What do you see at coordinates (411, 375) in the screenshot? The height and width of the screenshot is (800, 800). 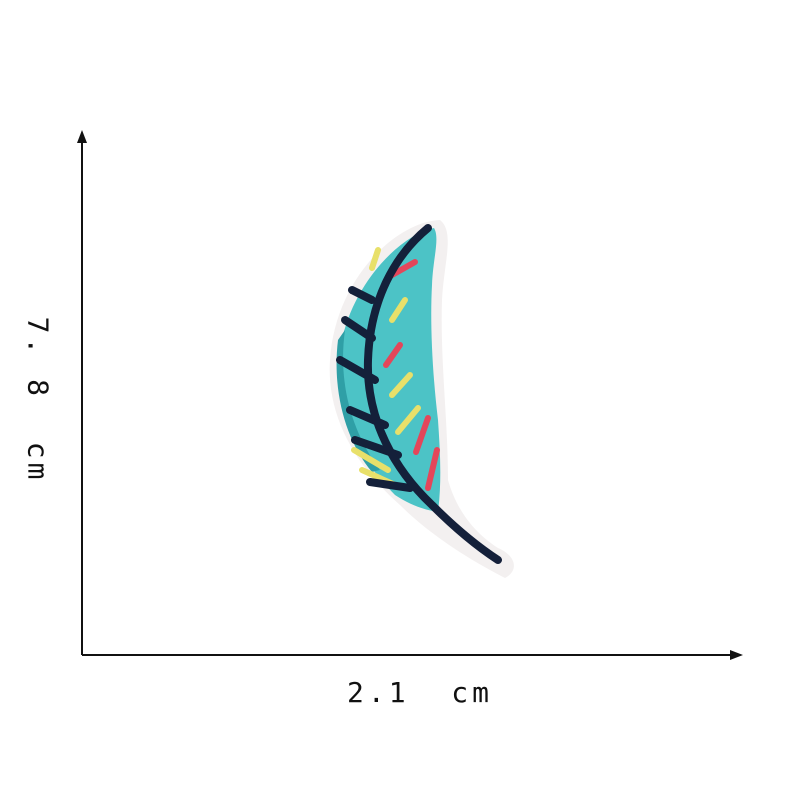 I see `red-stripes` at bounding box center [411, 375].